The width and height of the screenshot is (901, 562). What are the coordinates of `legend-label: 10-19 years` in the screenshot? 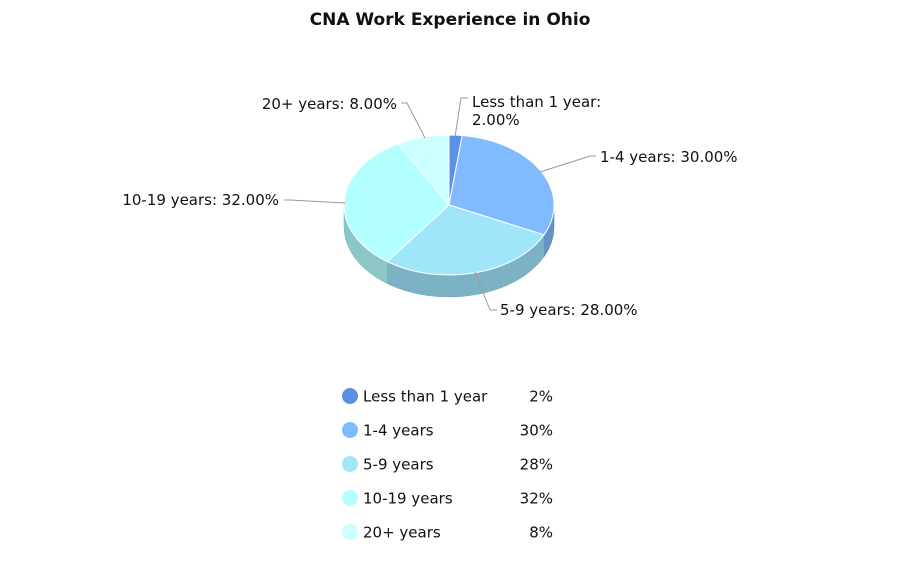 It's located at (408, 499).